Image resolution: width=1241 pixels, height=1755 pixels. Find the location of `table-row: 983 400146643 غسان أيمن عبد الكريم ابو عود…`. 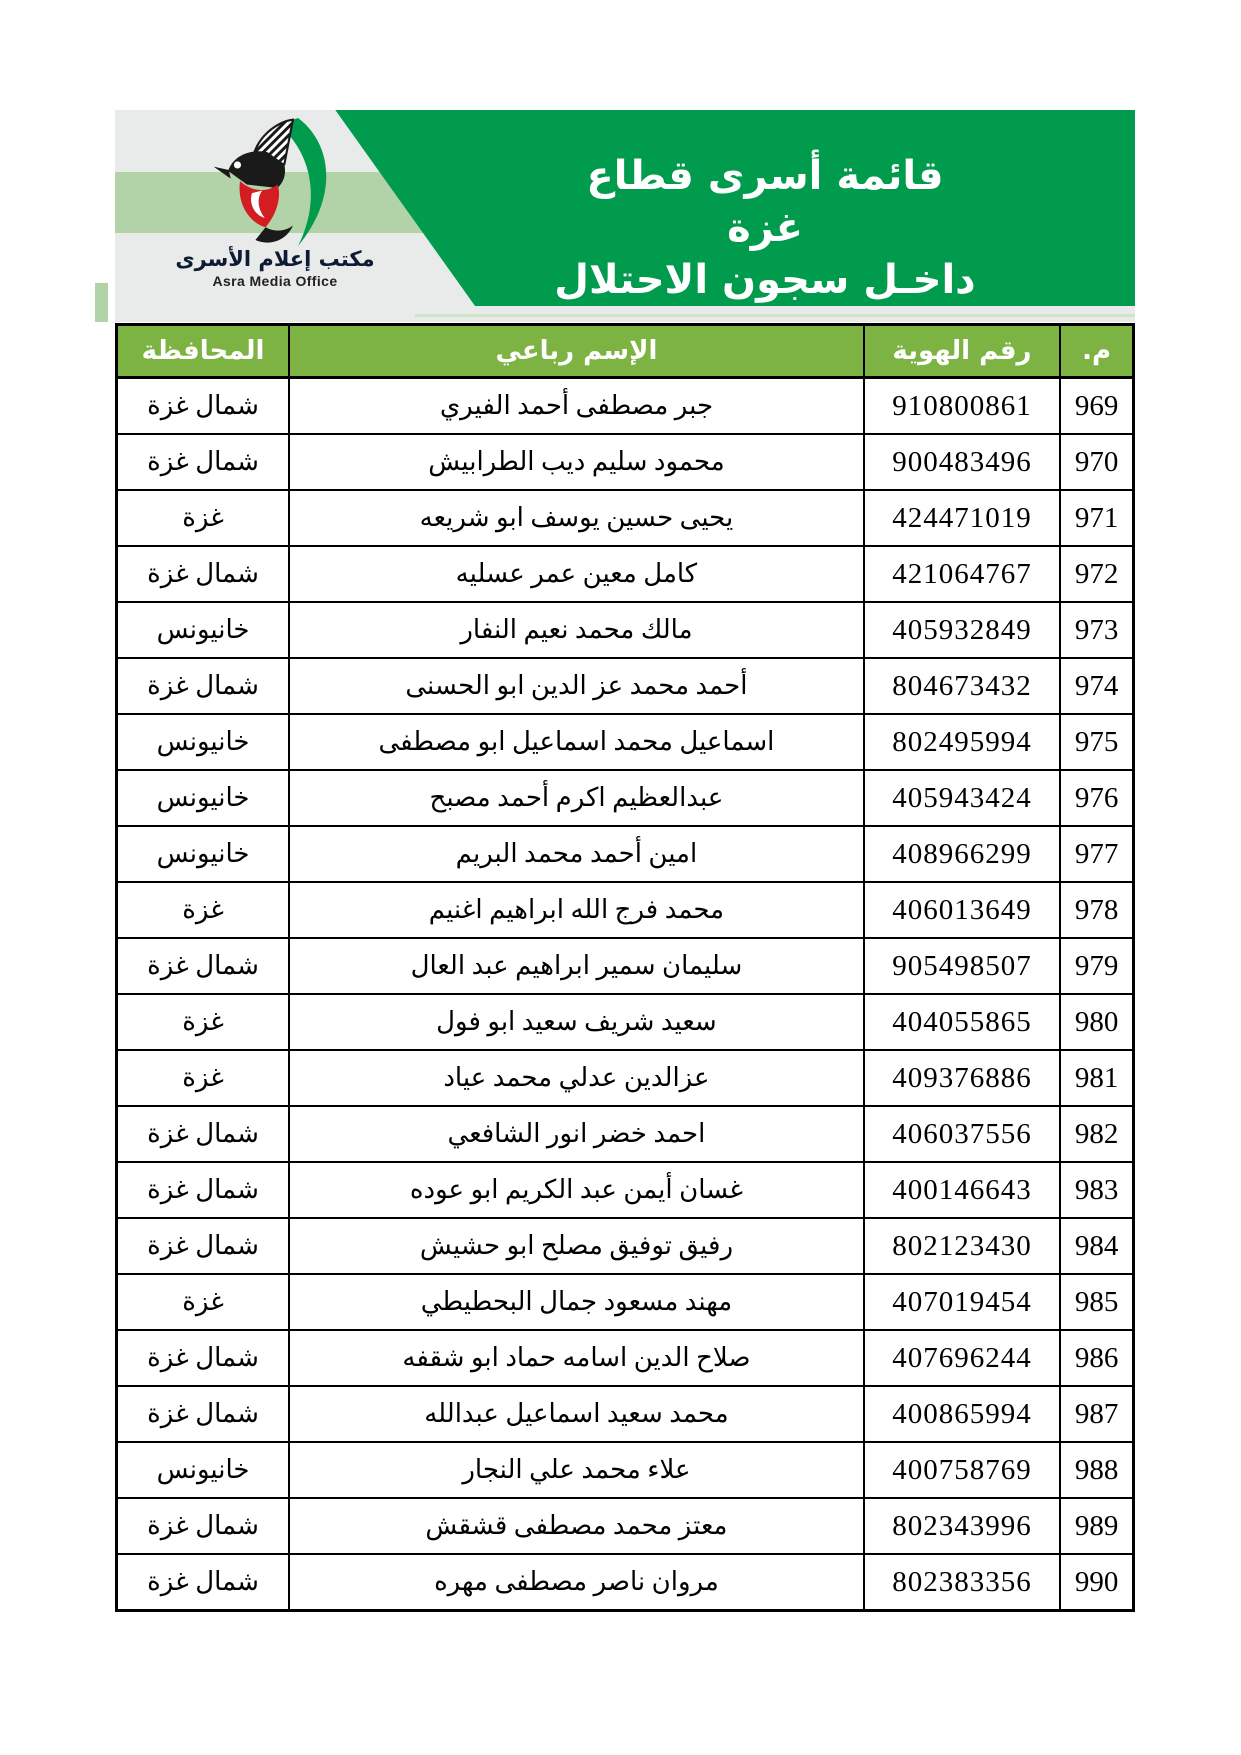

table-row: 983 400146643 غسان أيمن عبد الكريم ابو عود… is located at coordinates (625, 1190).